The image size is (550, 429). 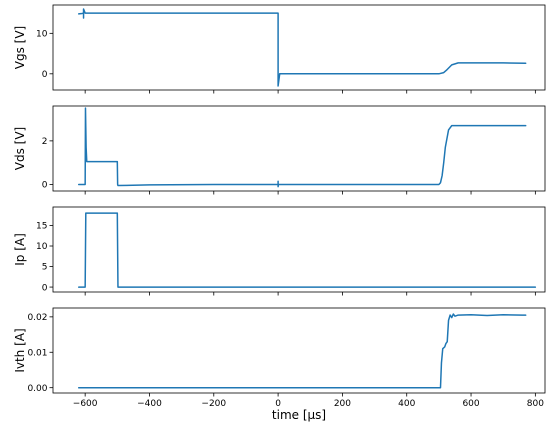 What do you see at coordinates (42, 35) in the screenshot?
I see `y-tick-label-vgs: 10` at bounding box center [42, 35].